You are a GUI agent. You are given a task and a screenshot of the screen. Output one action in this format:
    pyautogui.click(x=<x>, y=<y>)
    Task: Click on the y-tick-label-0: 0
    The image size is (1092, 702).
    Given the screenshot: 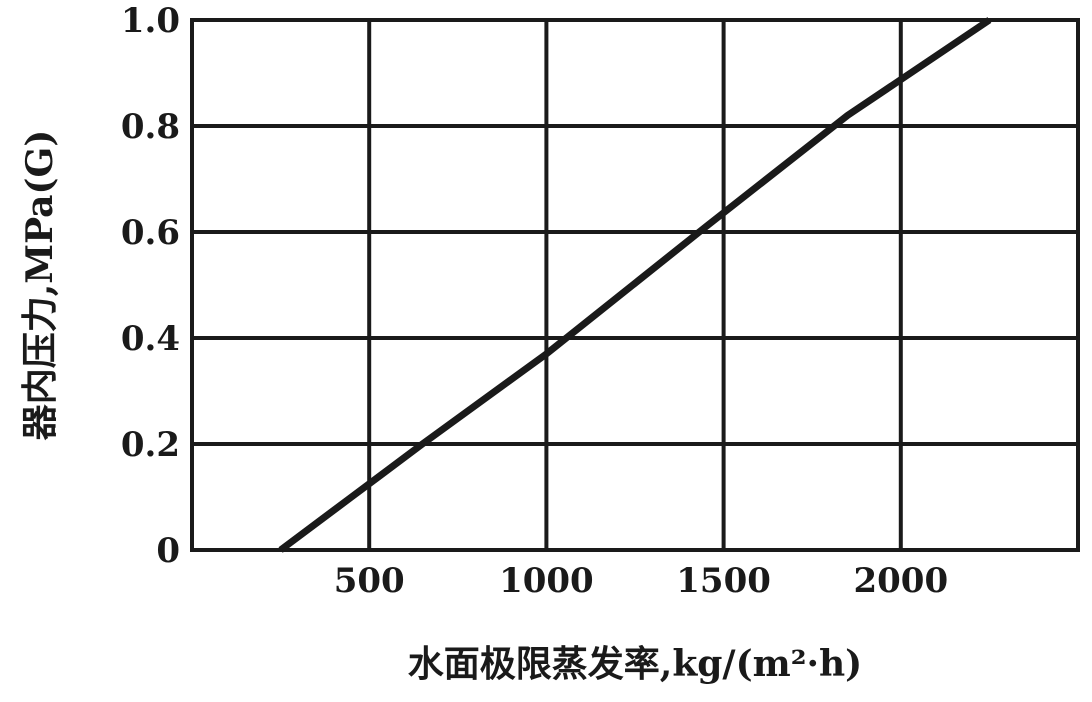 What is the action you would take?
    pyautogui.click(x=168, y=551)
    